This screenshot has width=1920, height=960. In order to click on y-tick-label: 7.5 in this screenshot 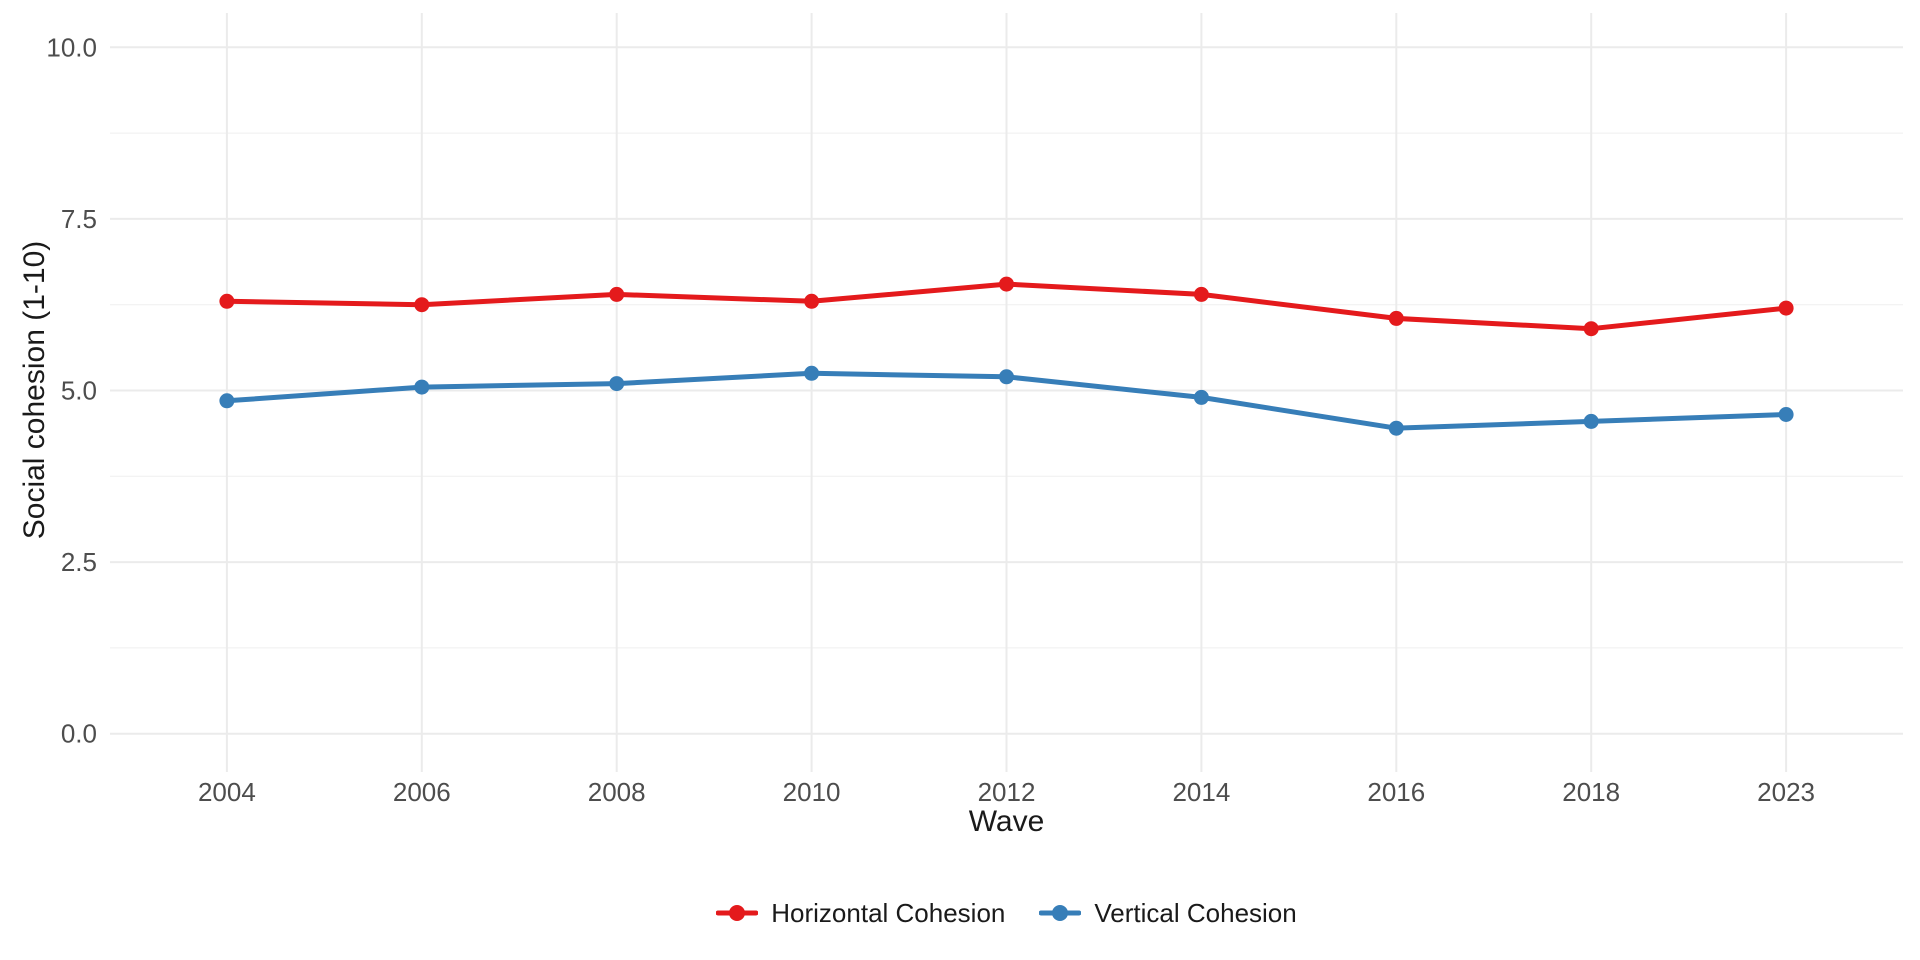, I will do `click(79, 219)`.